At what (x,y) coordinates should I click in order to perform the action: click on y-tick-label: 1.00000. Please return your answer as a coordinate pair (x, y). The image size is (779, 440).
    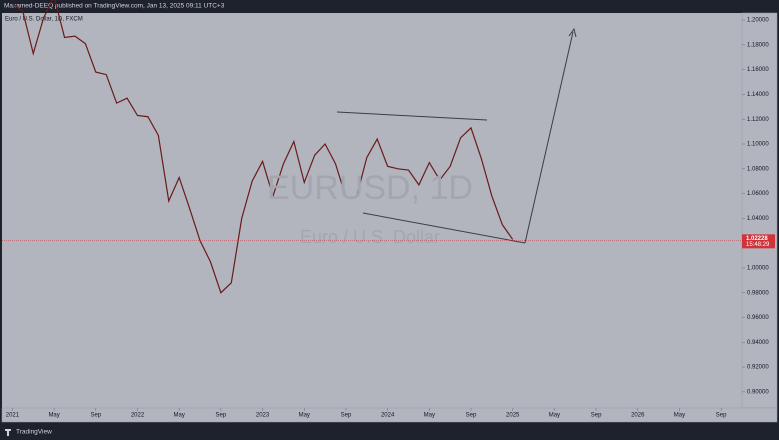
    Looking at the image, I should click on (758, 269).